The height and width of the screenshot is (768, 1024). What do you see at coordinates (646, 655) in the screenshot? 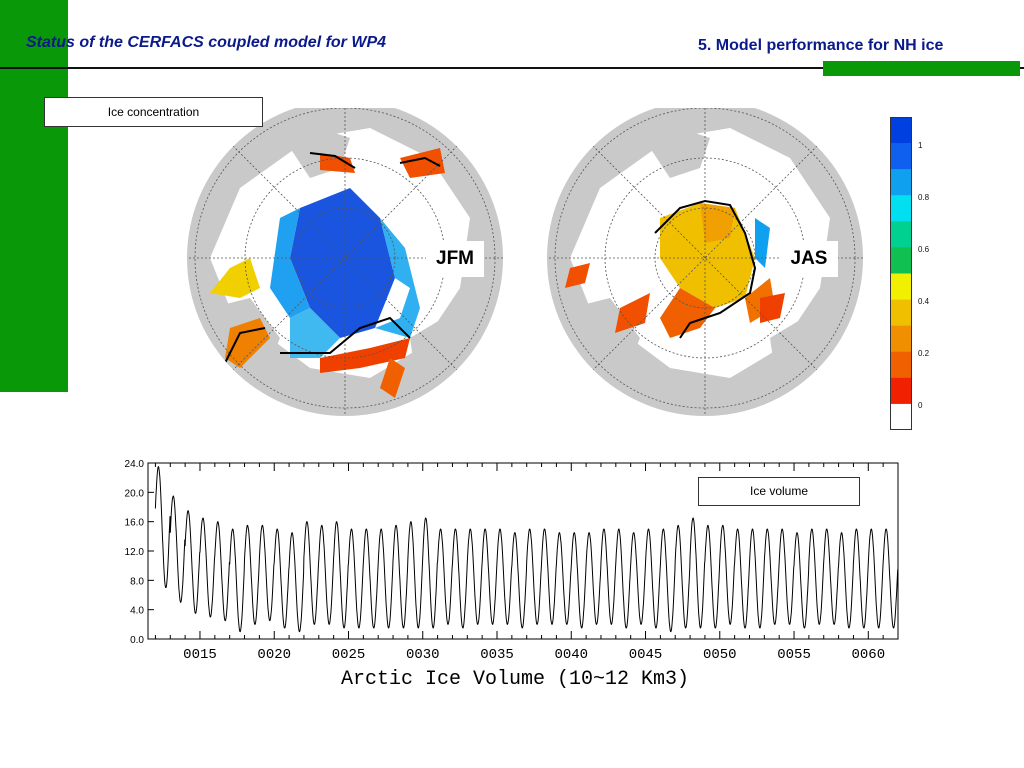
I see `x-tick-label: 0045` at bounding box center [646, 655].